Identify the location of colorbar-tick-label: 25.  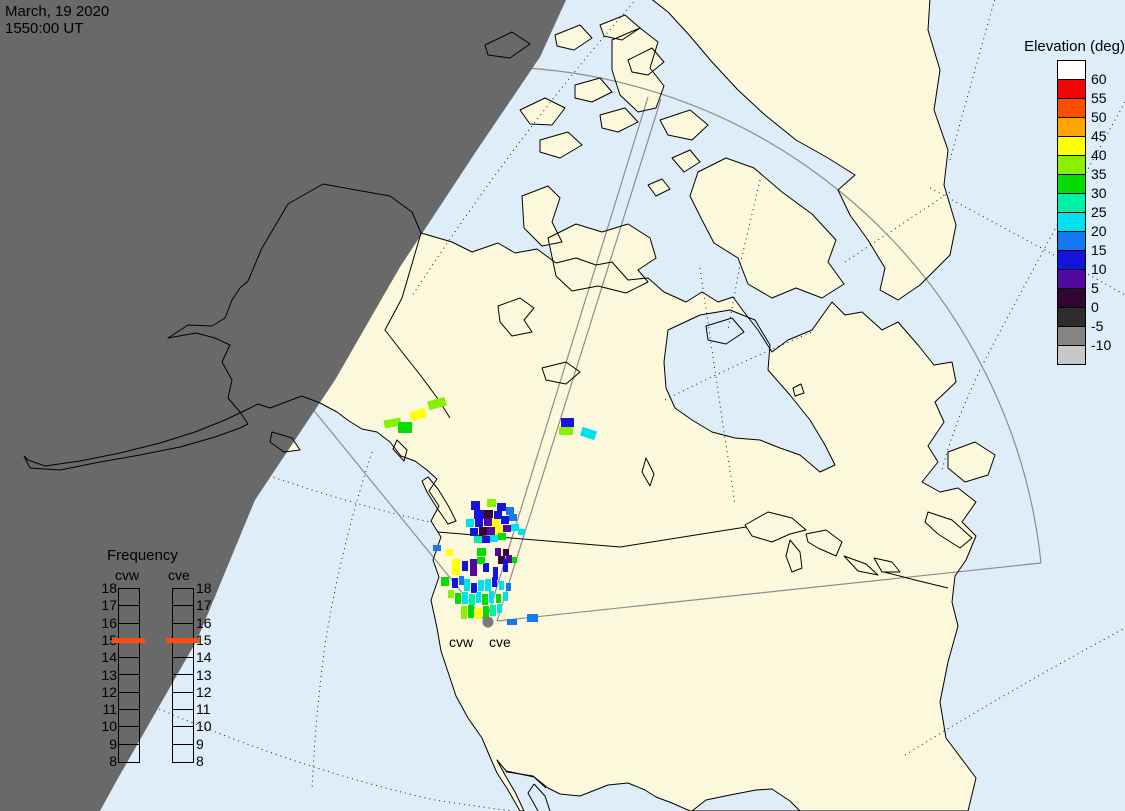
(1099, 212).